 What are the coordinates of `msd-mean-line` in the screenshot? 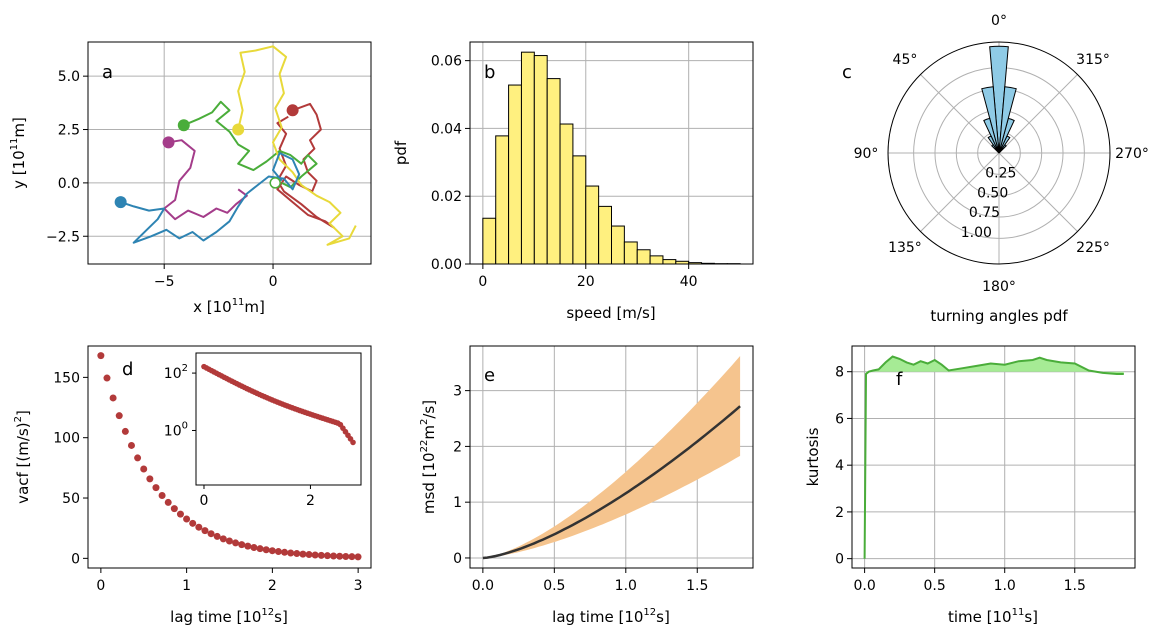 It's located at (611, 482).